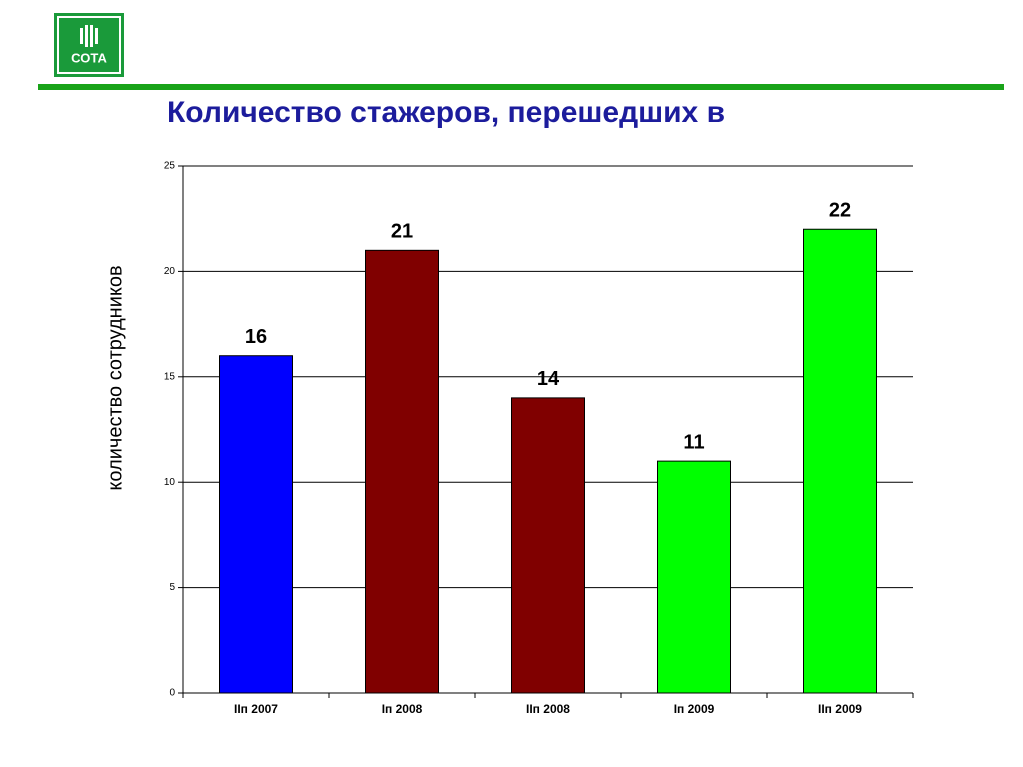  Describe the element at coordinates (840, 709) in the screenshot. I see `x-tick-label: IIп 2009` at that location.